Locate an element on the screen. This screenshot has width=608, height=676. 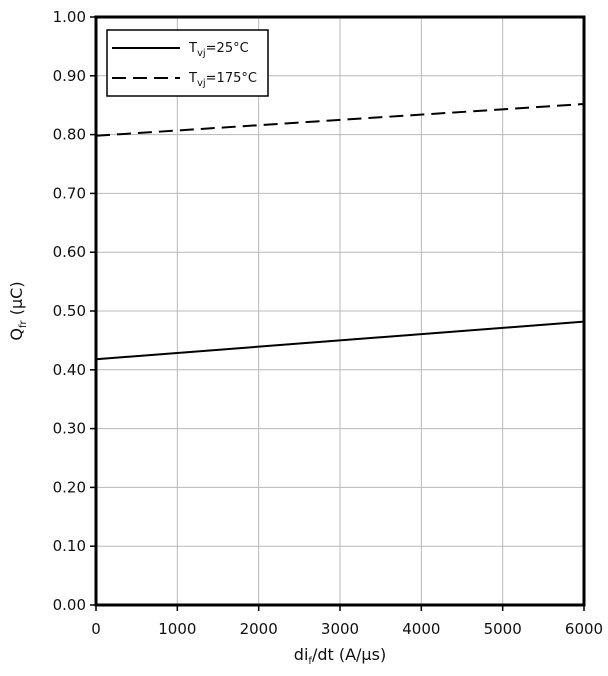
legend: Tvj=25°C Tvj=175°C is located at coordinates (187, 63).